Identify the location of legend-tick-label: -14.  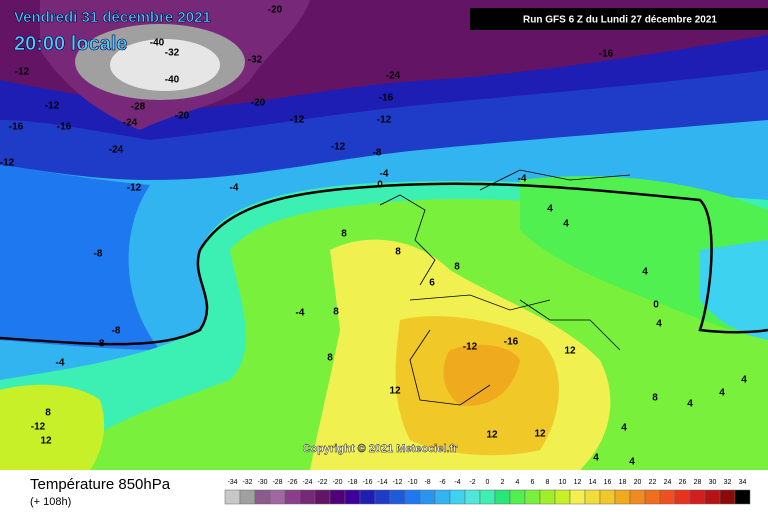
(382, 482).